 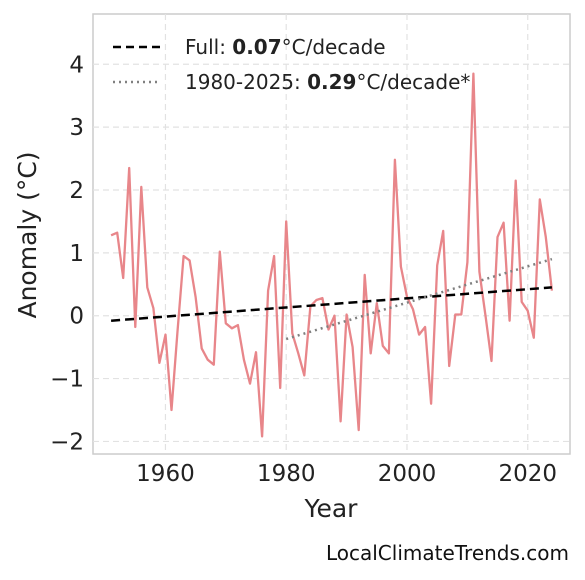 I want to click on watermark: LocalClimateTrends.com, so click(x=447, y=553).